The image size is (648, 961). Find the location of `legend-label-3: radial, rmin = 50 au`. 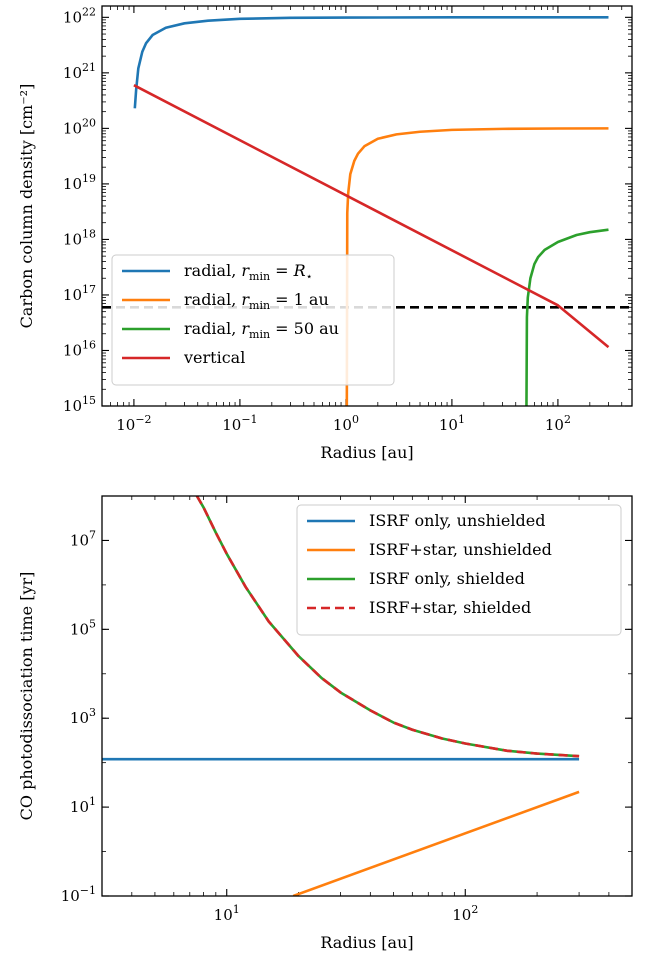

legend-label-3: radial, rmin = 50 au is located at coordinates (261, 330).